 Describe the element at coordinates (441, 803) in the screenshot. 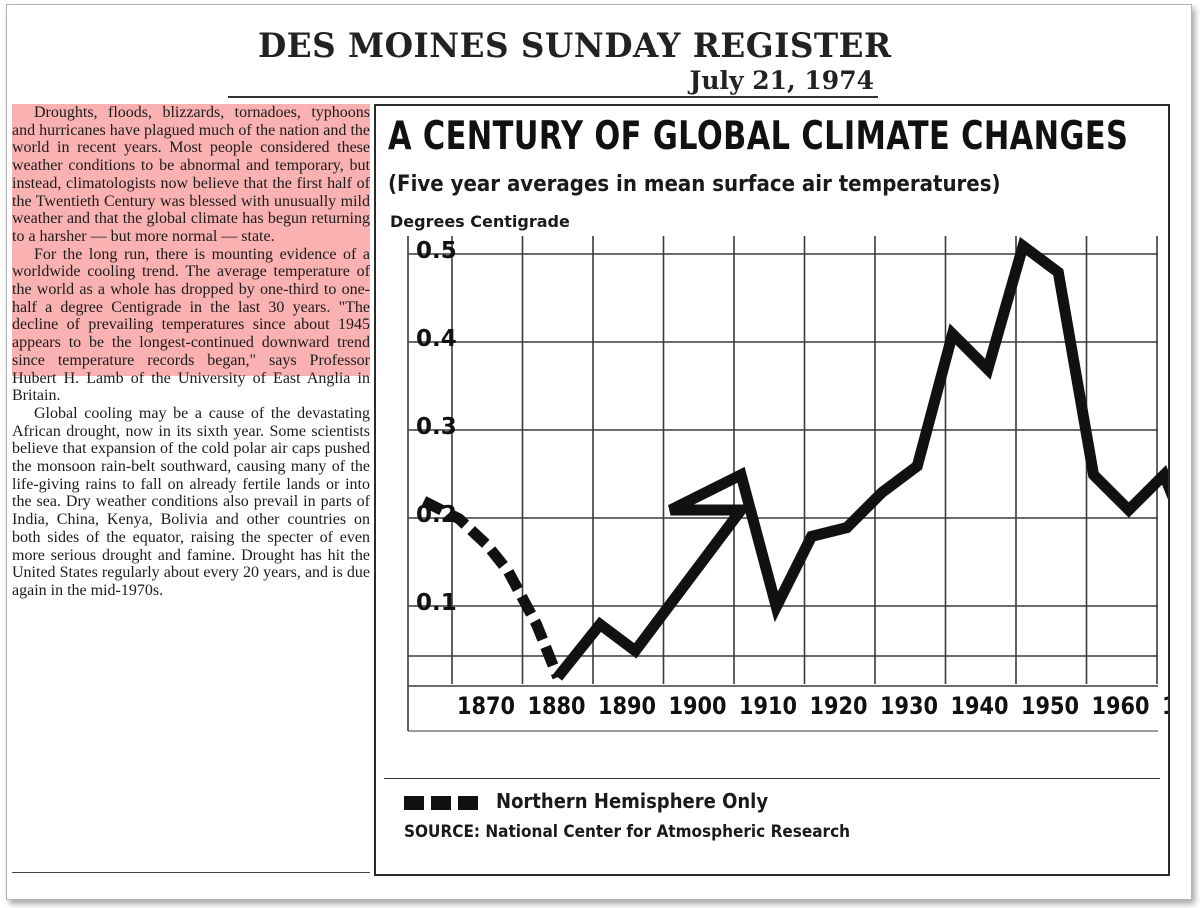

I see `legend-dash-swatch` at that location.